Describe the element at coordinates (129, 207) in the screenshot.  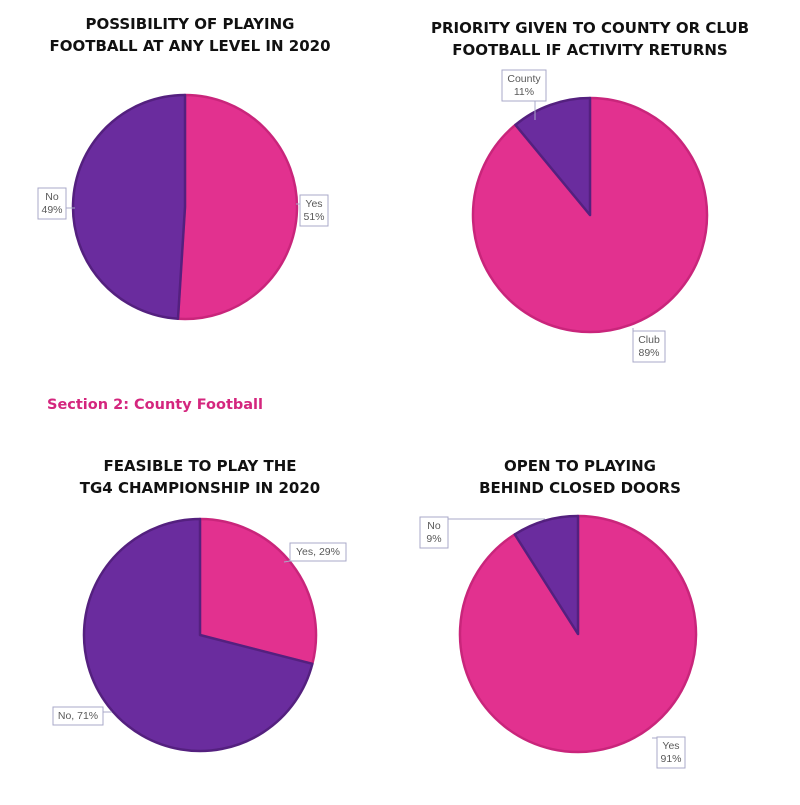
I see `pie-1-slice-no` at that location.